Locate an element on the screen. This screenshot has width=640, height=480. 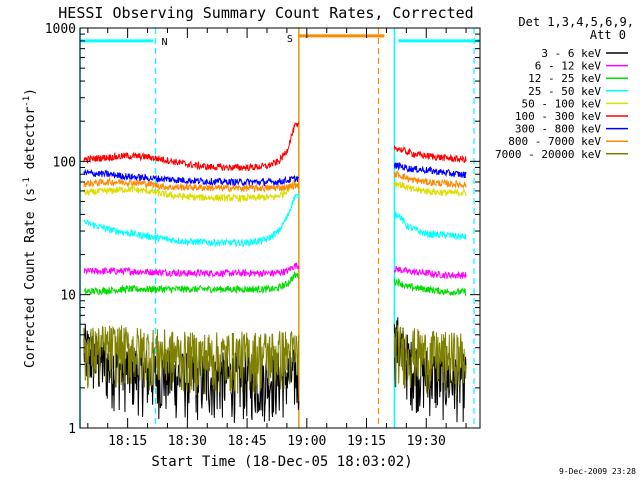
saa-label: N is located at coordinates (165, 42).